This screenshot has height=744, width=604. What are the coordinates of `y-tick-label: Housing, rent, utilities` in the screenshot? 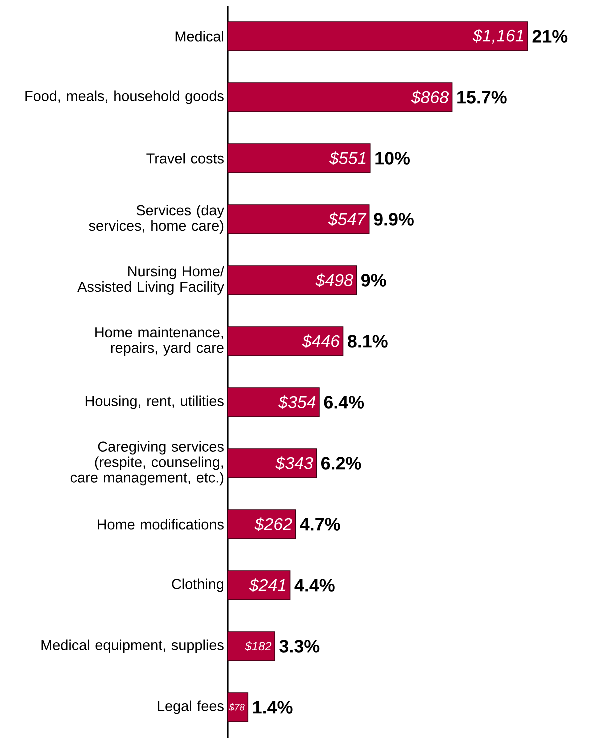 It's located at (155, 403).